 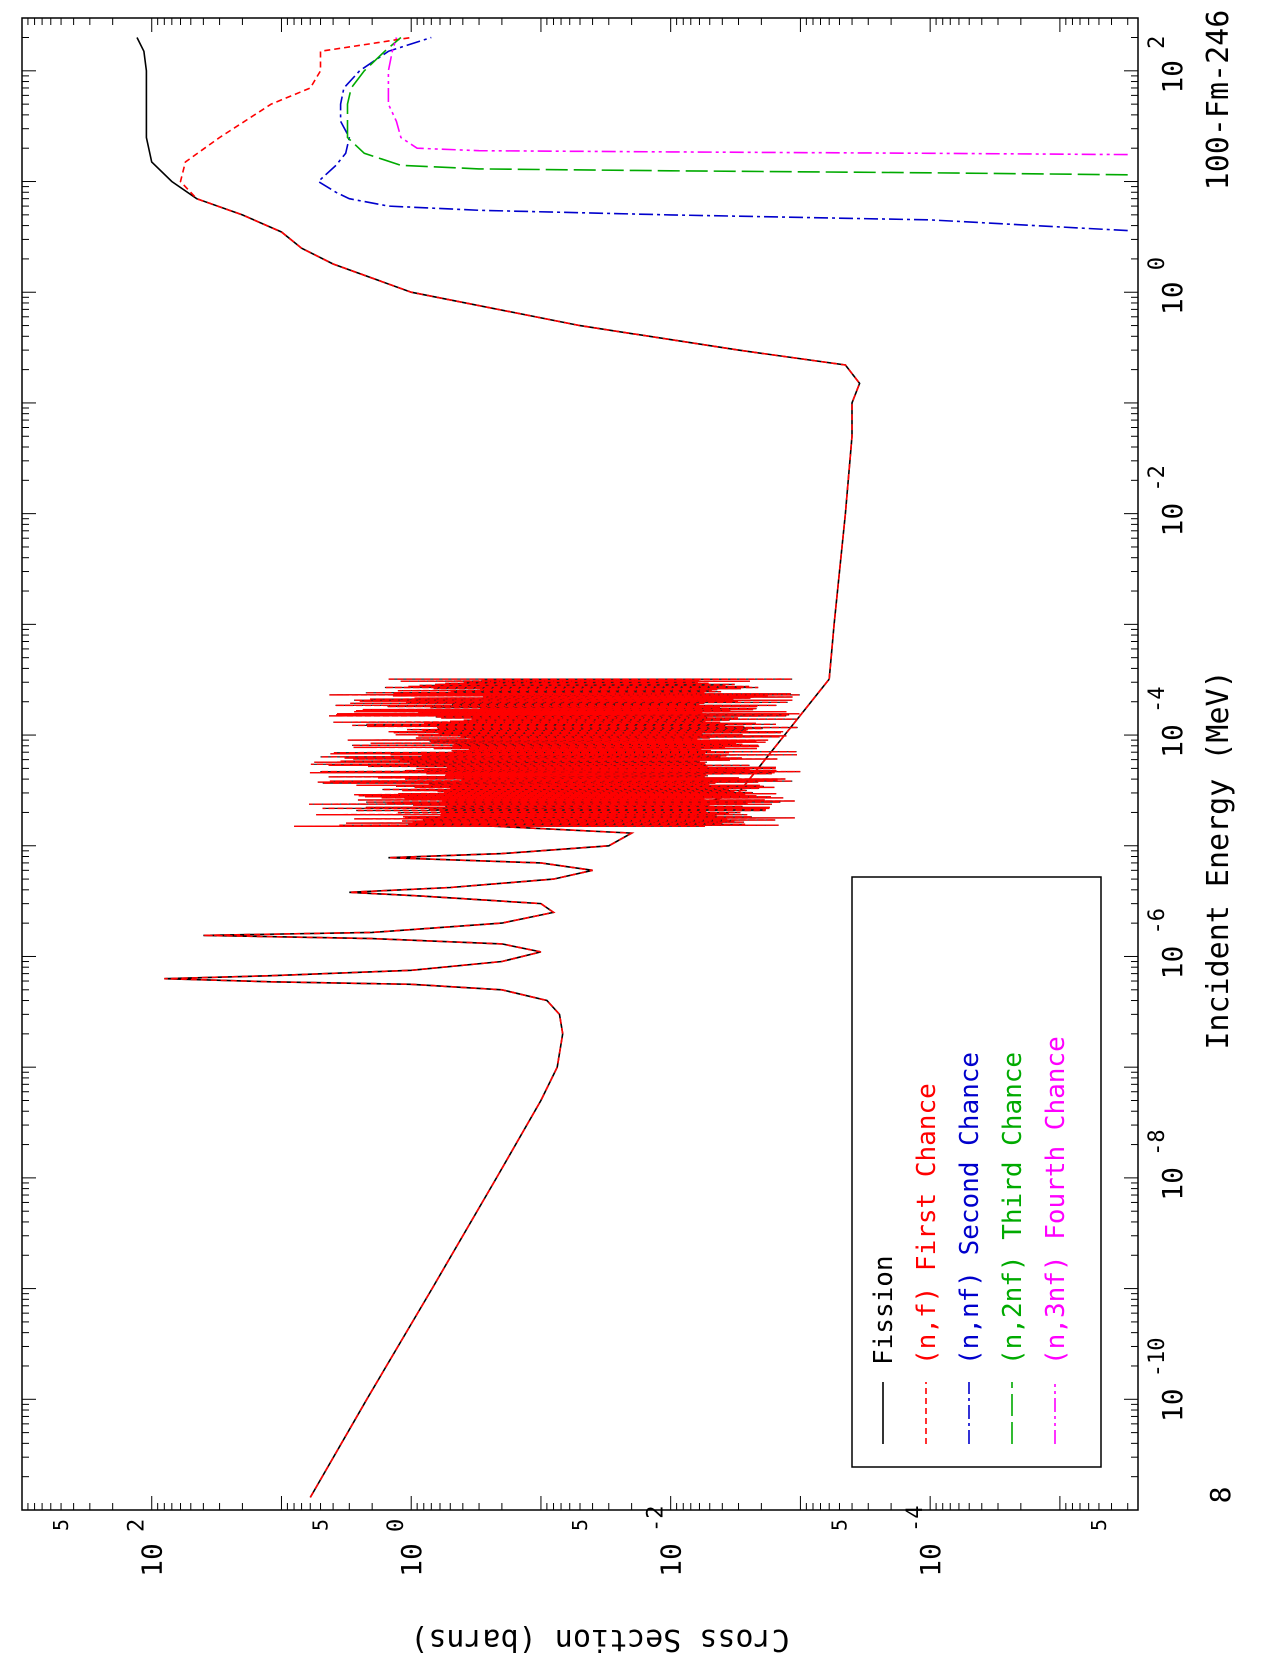 I want to click on resonance-first-chance, so click(x=547, y=752).